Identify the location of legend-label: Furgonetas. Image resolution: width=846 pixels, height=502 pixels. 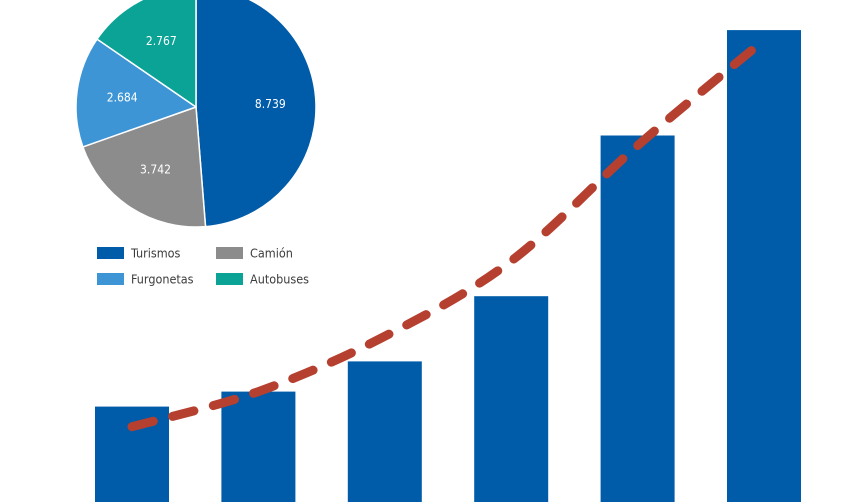
(162, 279).